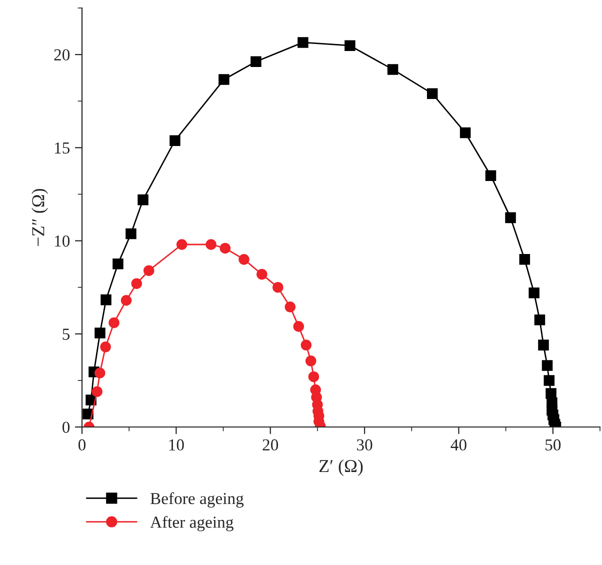  What do you see at coordinates (40, 217) in the screenshot?
I see `y-axis-title: −Z″ (Ω)` at bounding box center [40, 217].